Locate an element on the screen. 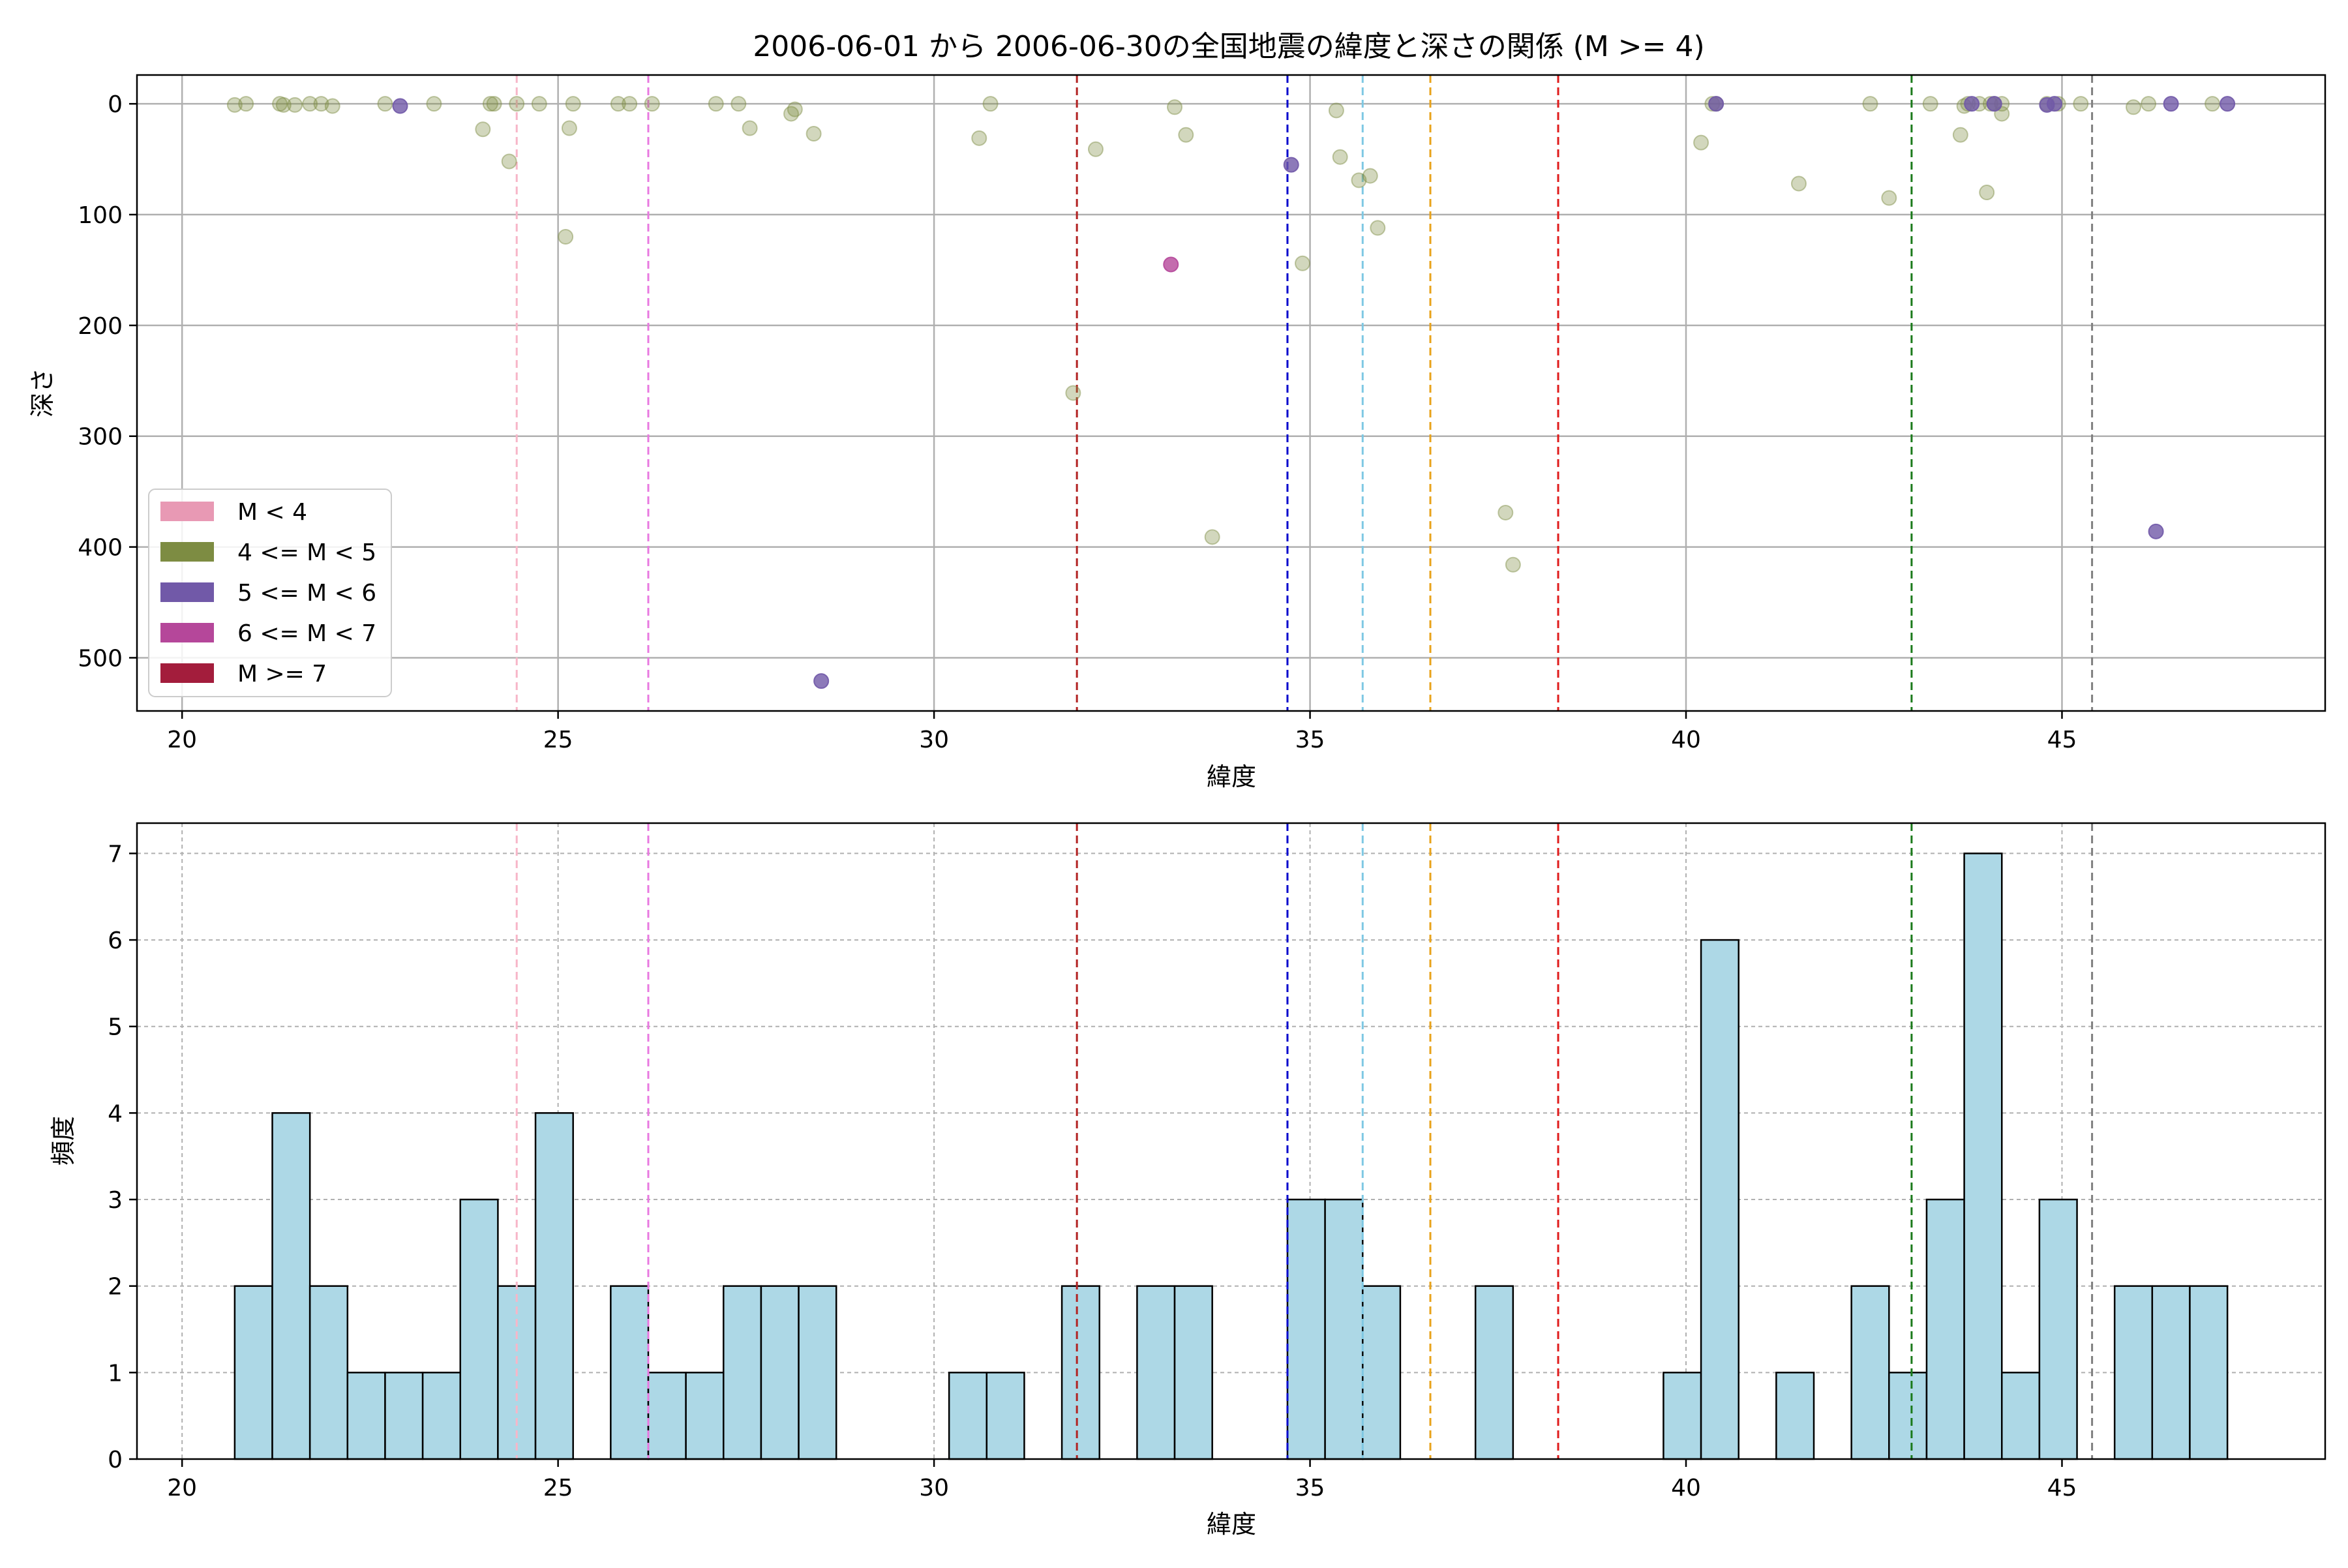 The height and width of the screenshot is (1568, 2348). histogram-x-tick-label: 20 is located at coordinates (182, 1488).